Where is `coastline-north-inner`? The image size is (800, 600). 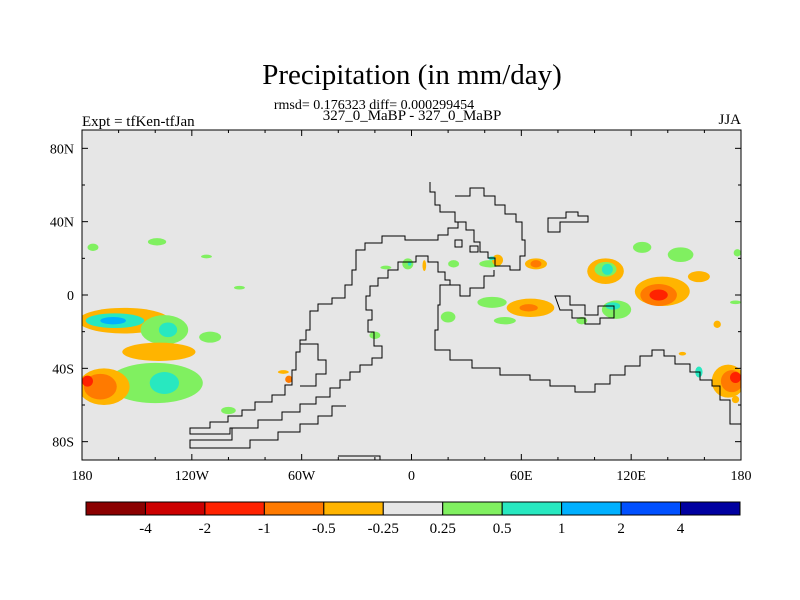
coastline-north-inner is located at coordinates (490, 229).